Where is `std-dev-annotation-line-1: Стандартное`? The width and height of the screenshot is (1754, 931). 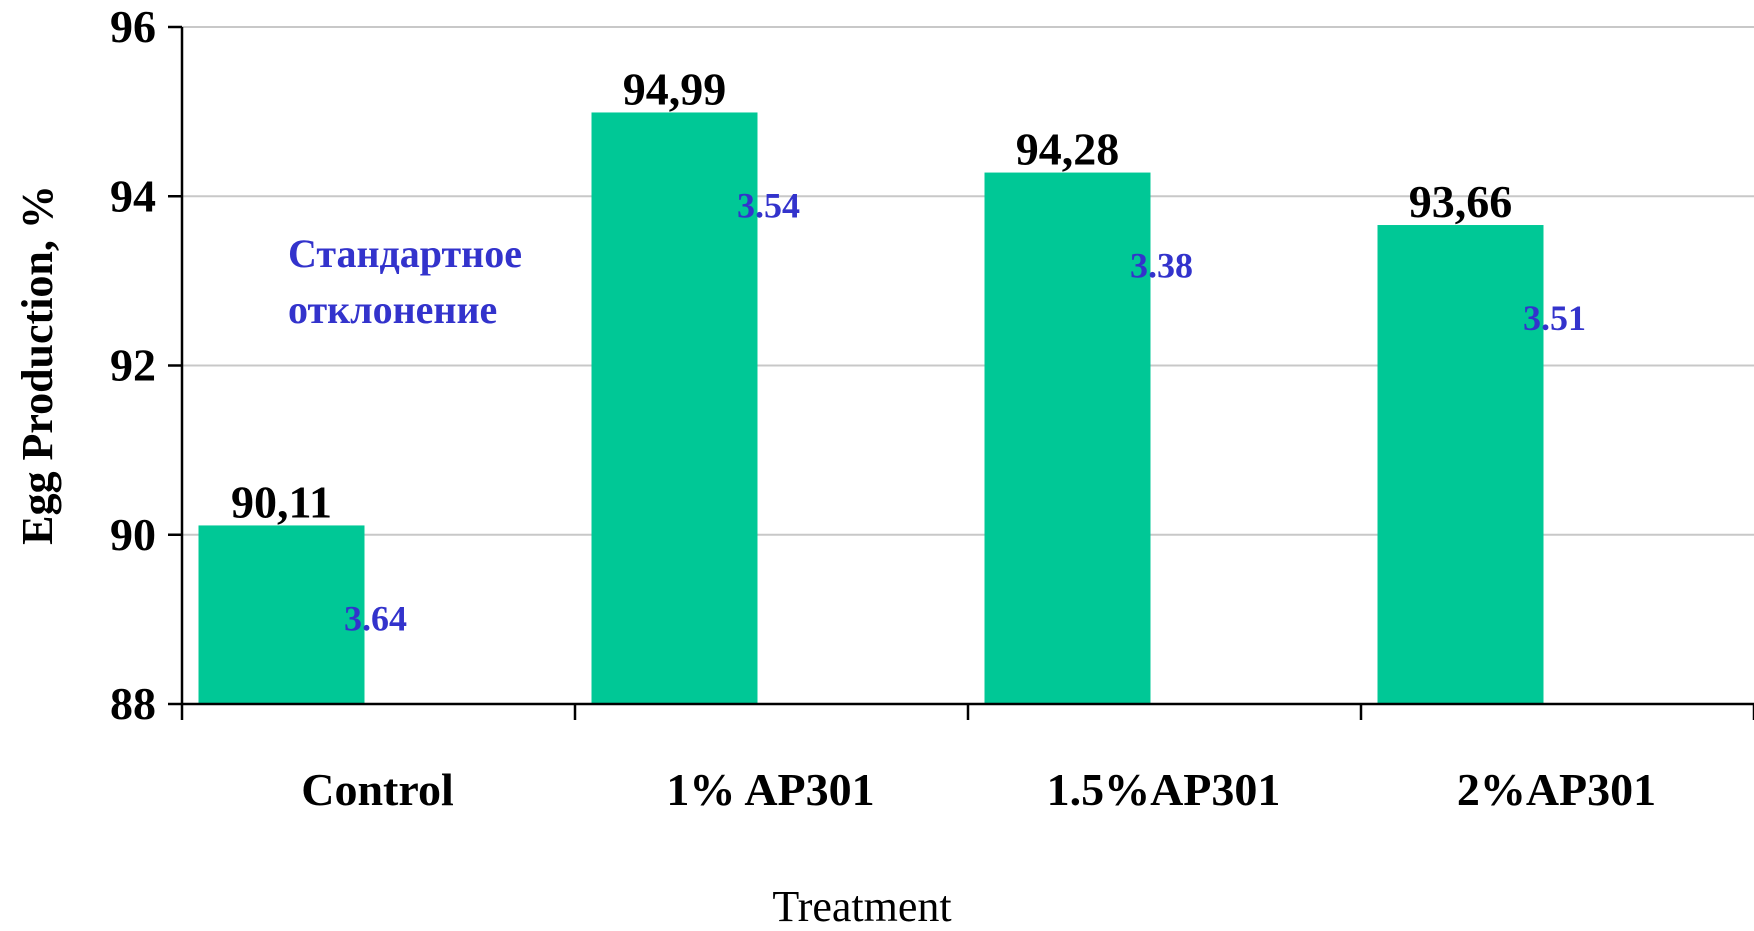
std-dev-annotation-line-1: Стандартное is located at coordinates (405, 253).